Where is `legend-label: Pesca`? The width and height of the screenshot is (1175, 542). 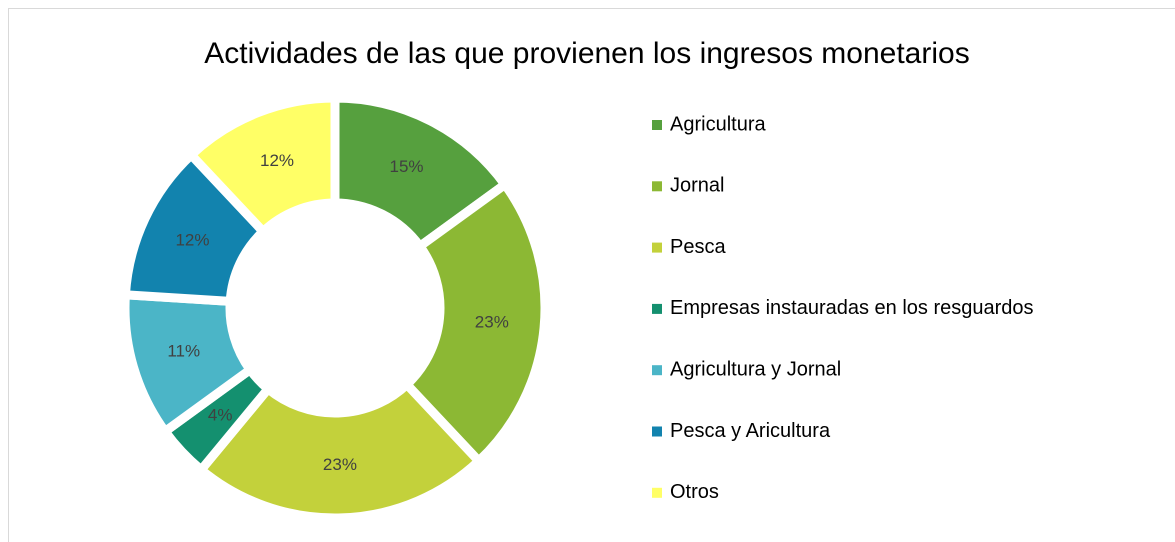
legend-label: Pesca is located at coordinates (698, 247).